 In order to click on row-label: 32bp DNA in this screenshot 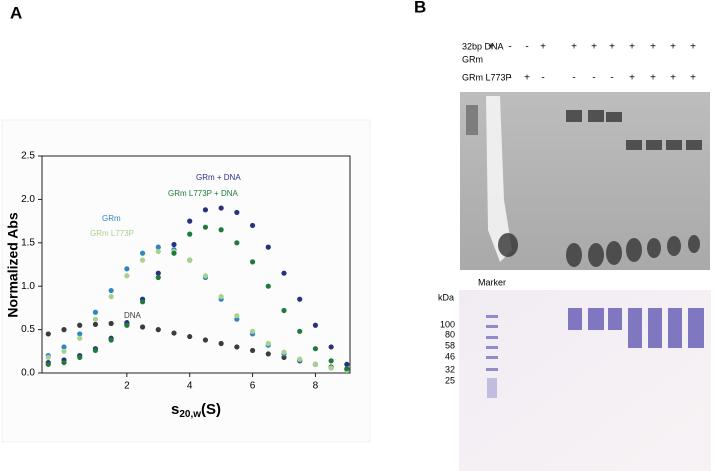, I will do `click(483, 46)`.